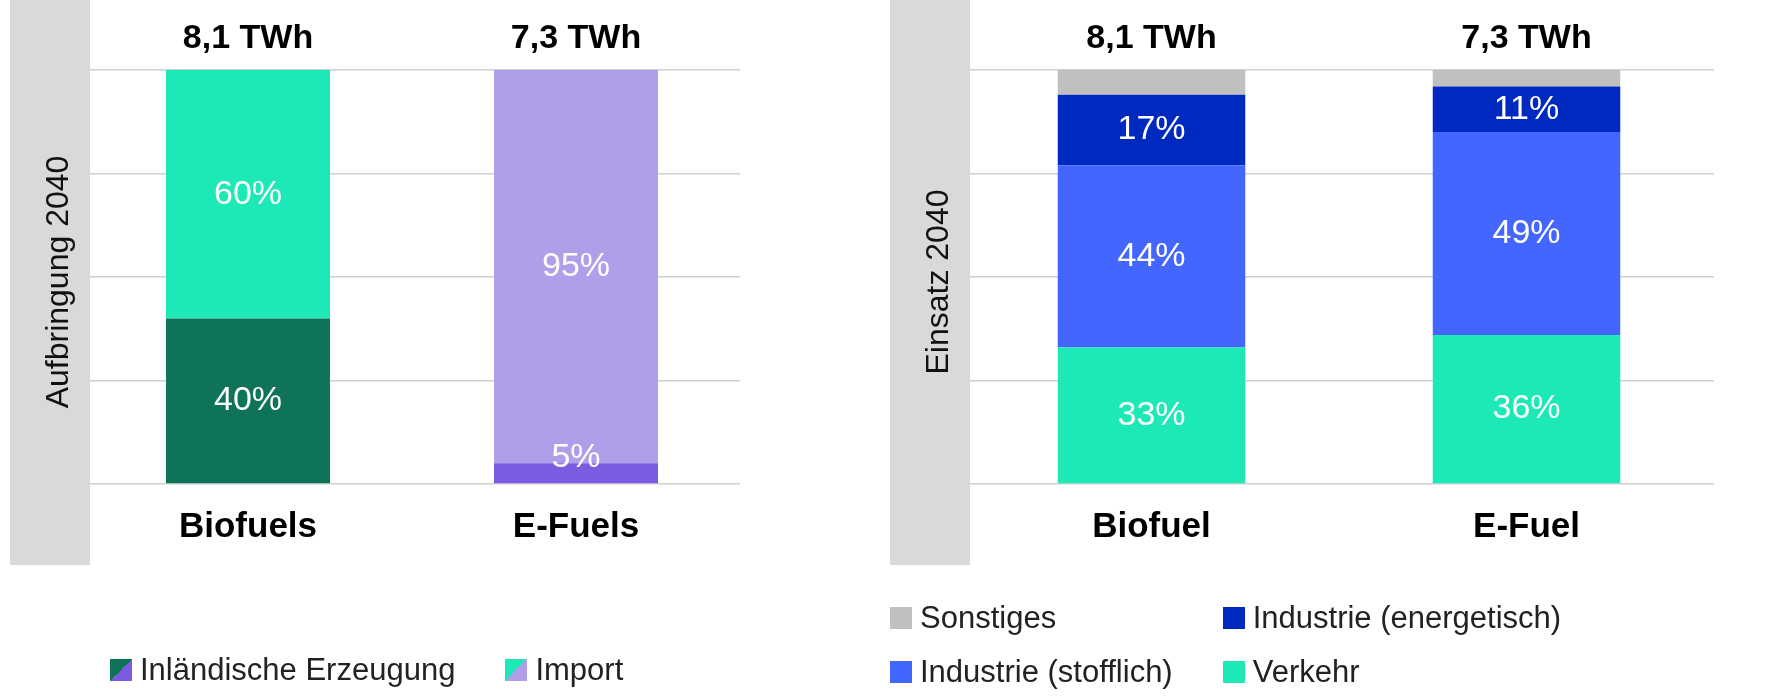 Image resolution: width=1774 pixels, height=699 pixels. I want to click on data-label: 36%, so click(1526, 406).